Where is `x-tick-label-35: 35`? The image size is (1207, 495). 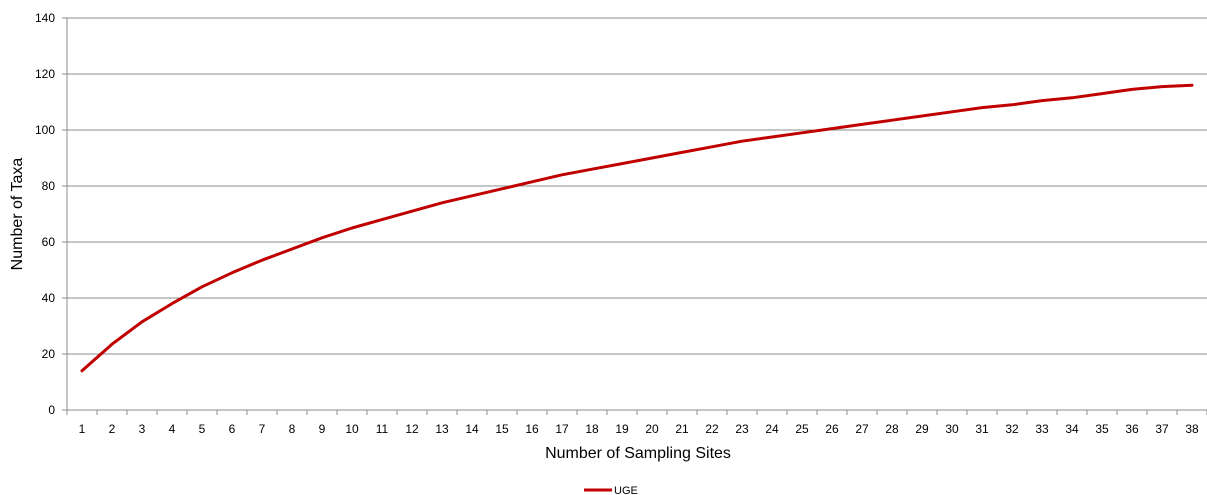 x-tick-label-35: 35 is located at coordinates (1102, 429).